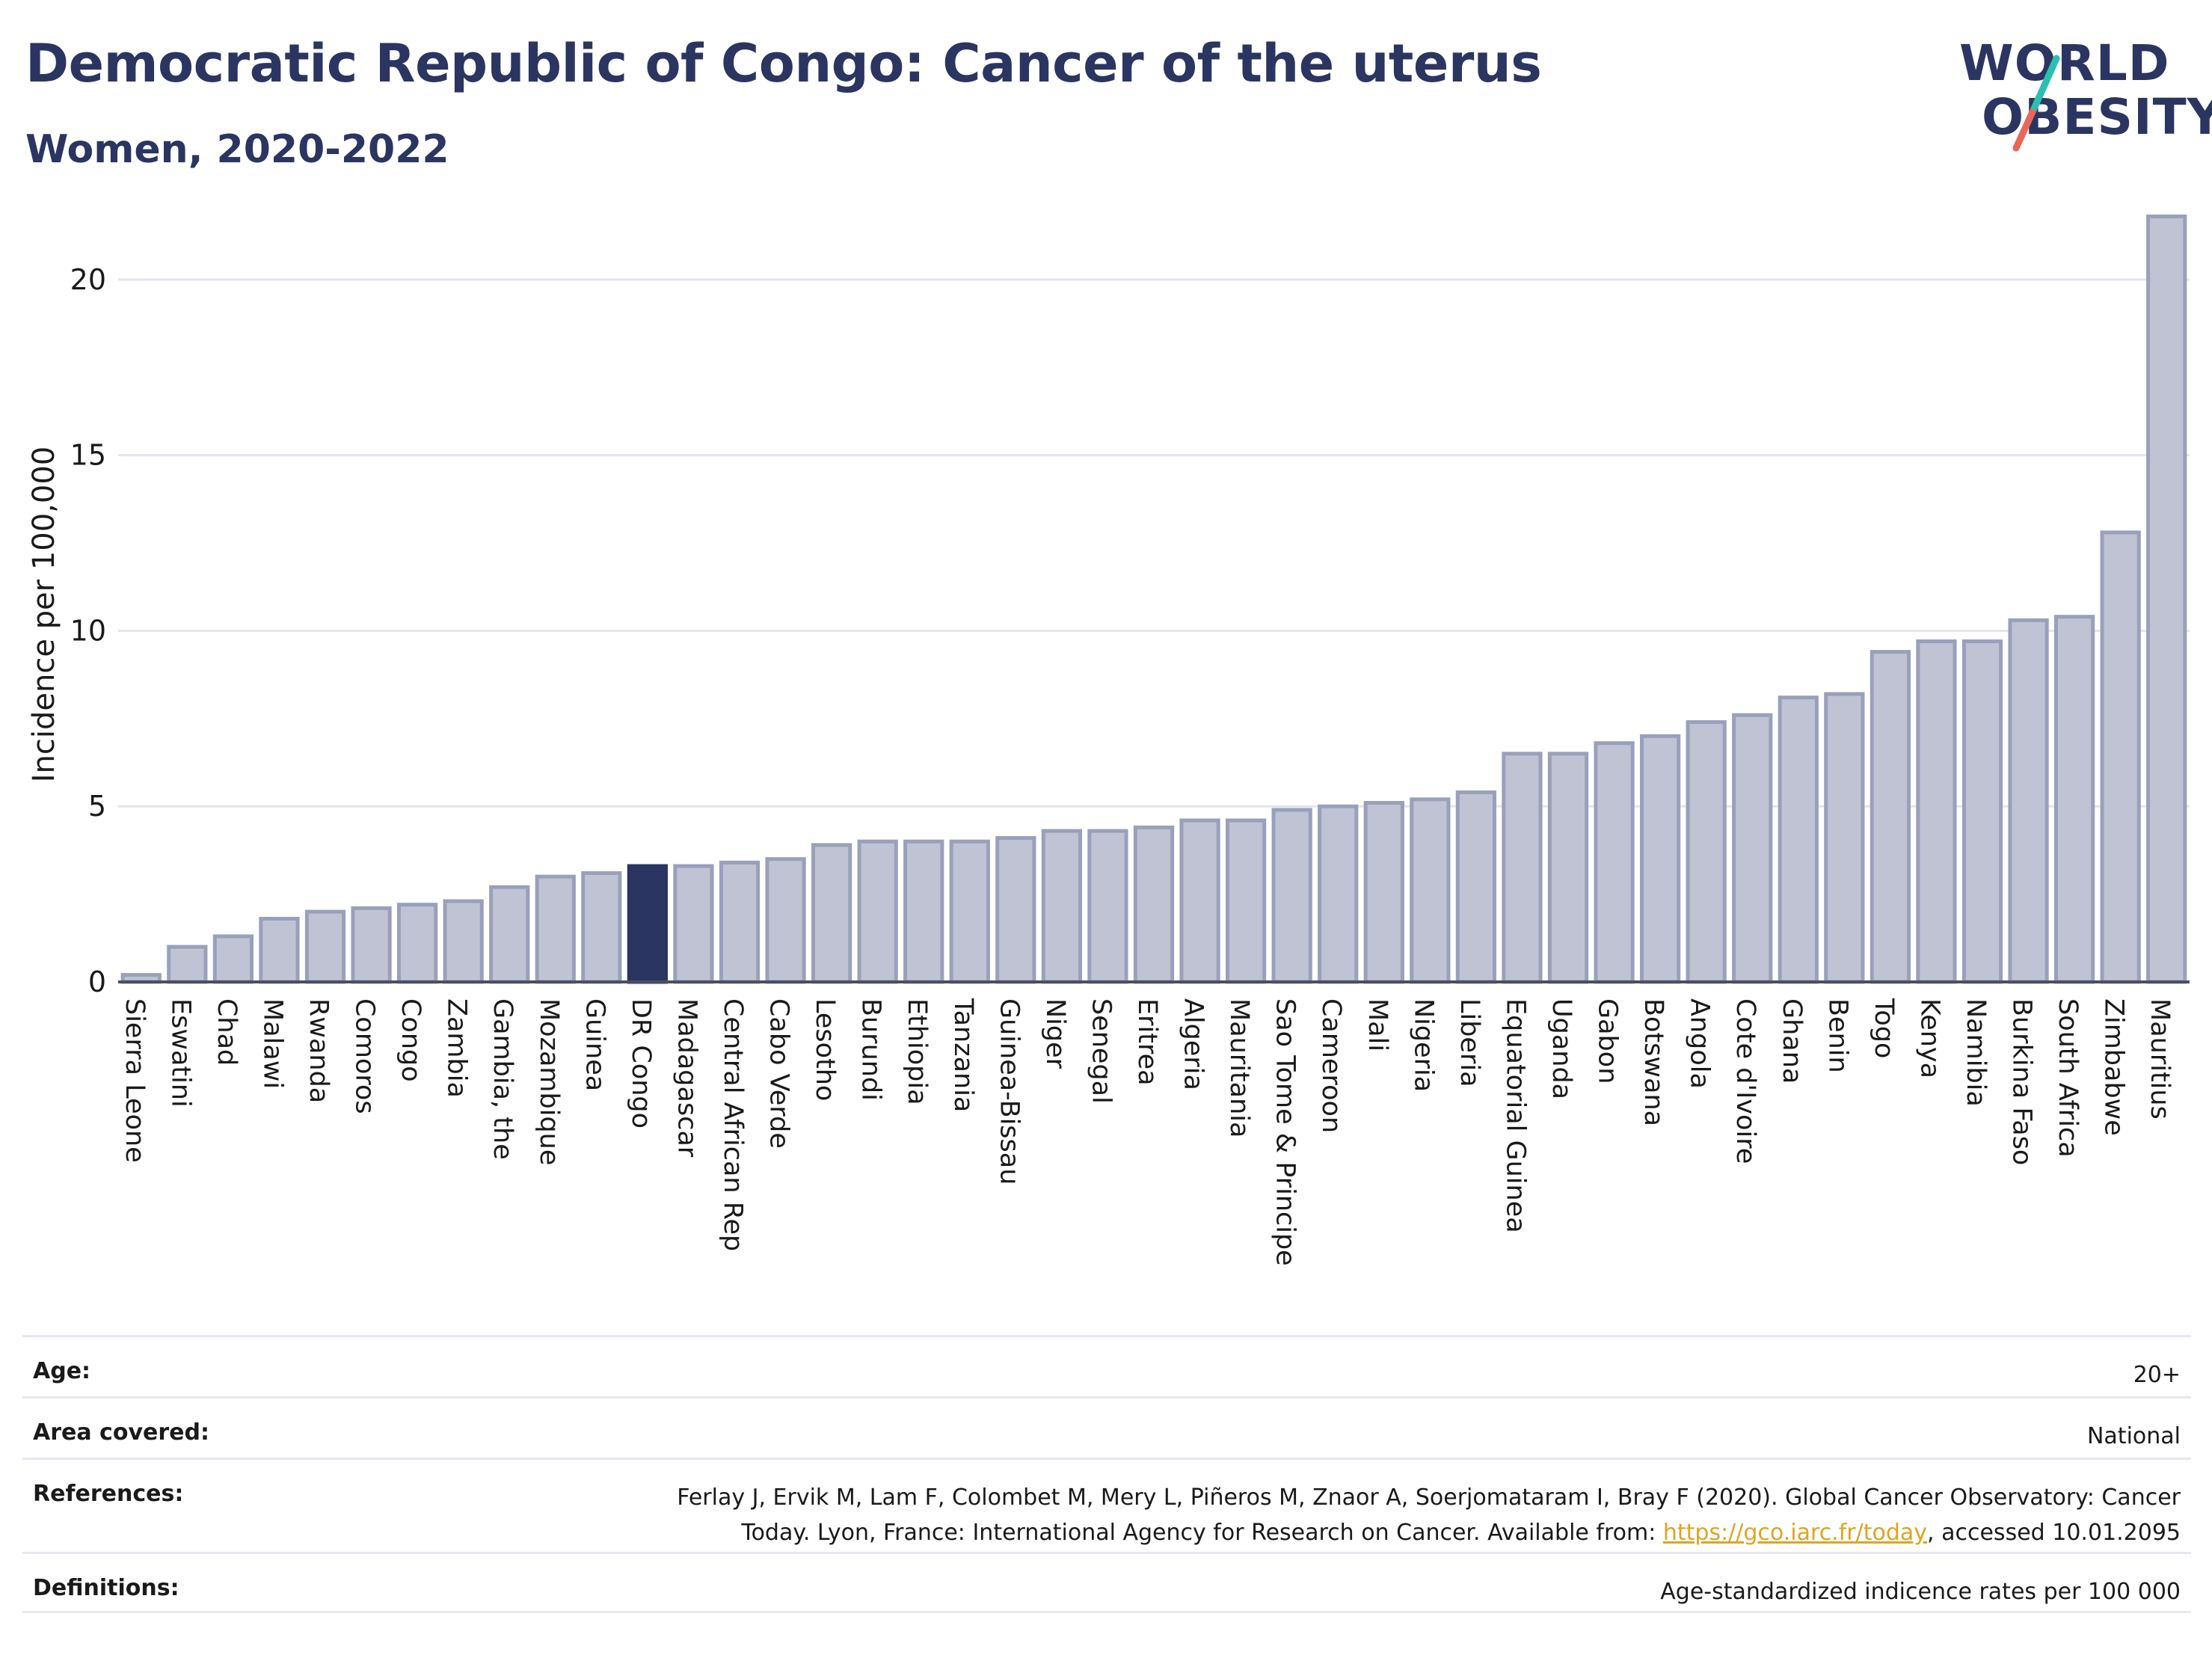 The image size is (2212, 1655). Describe the element at coordinates (555, 929) in the screenshot. I see `bar-mozambique` at that location.